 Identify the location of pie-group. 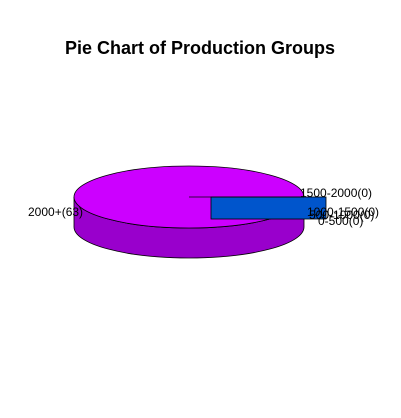
(200, 212).